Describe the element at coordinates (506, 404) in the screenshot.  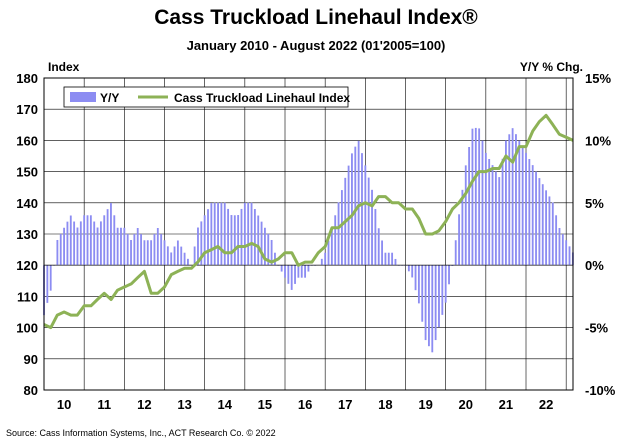
I see `x-tick-label: 21` at that location.